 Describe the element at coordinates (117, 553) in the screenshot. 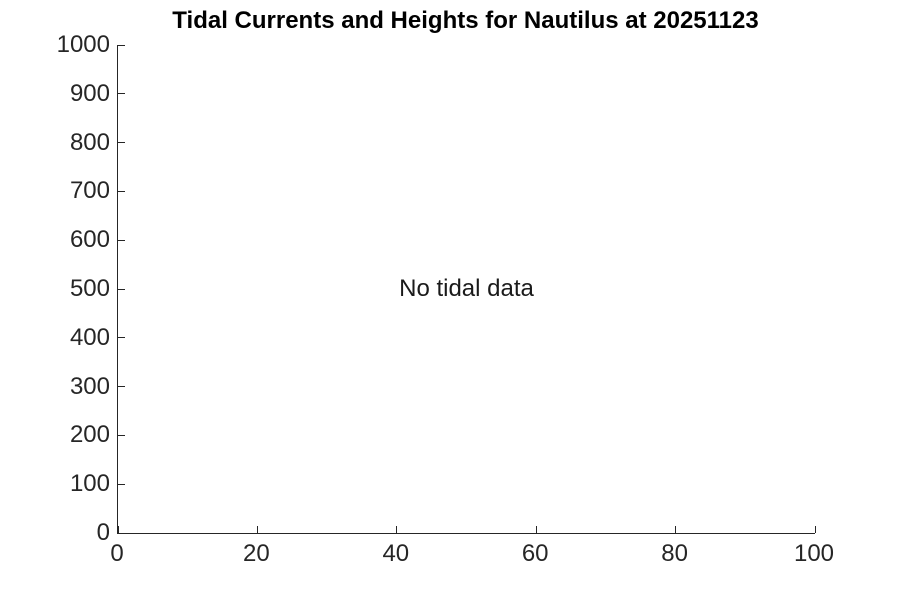

I see `x-tick-label: 0` at that location.